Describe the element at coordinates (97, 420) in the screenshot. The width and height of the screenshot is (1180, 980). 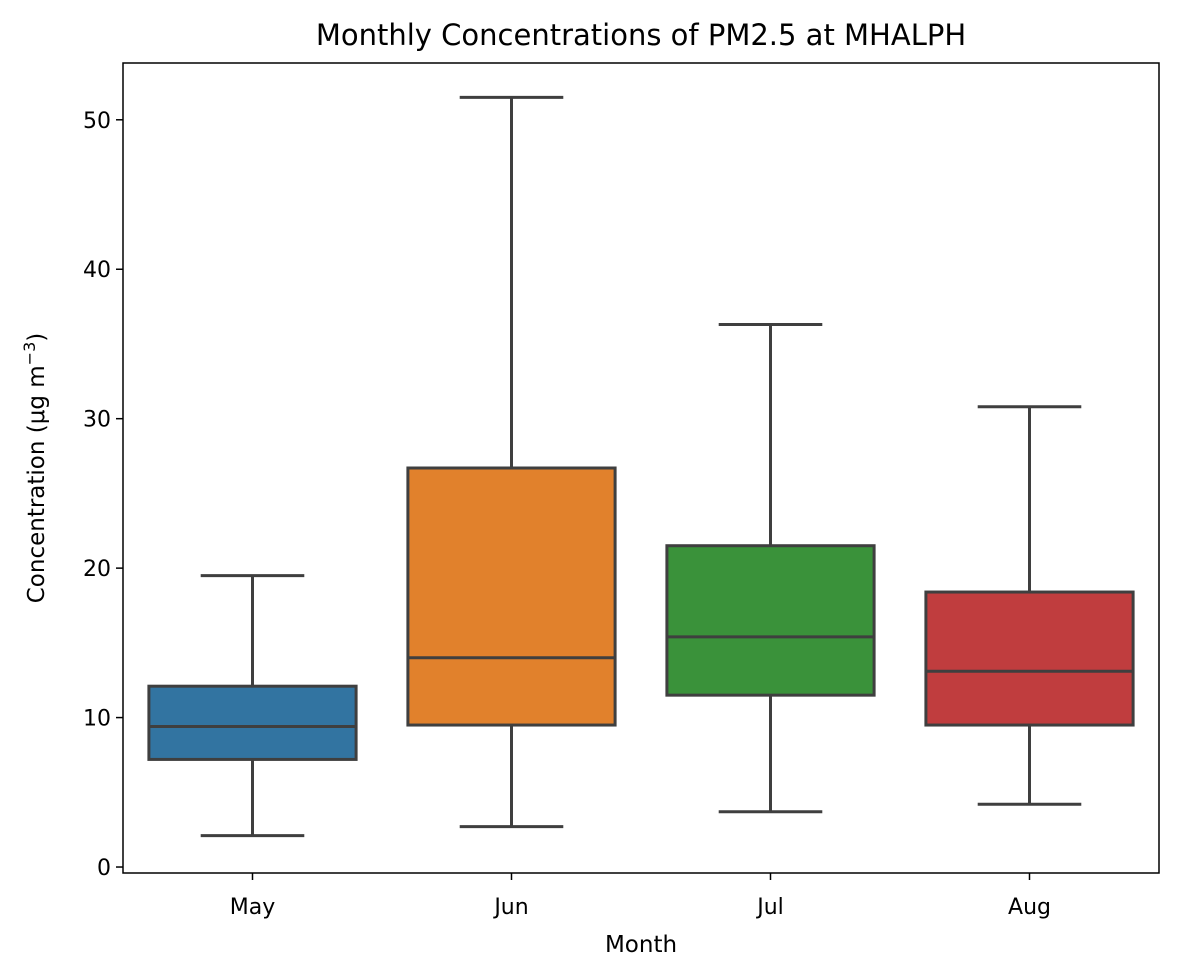
I see `y-tick-label-30: 30` at that location.